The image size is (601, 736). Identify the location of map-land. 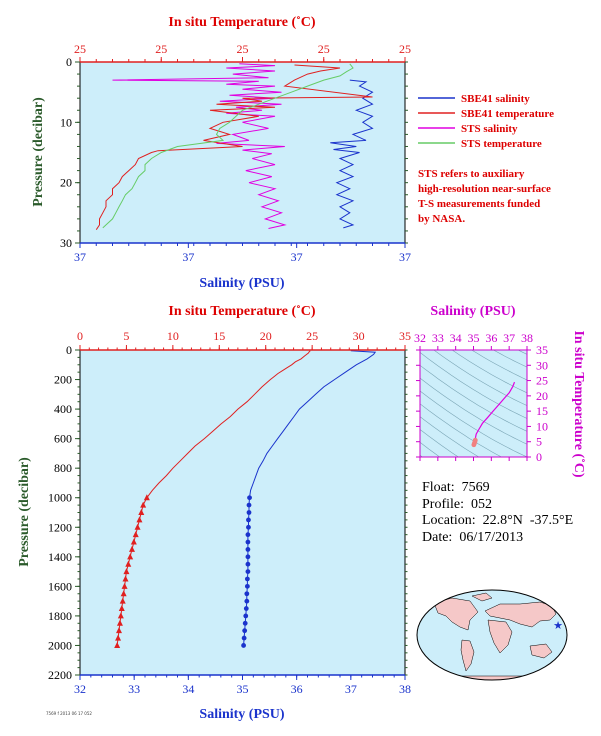
(495, 636).